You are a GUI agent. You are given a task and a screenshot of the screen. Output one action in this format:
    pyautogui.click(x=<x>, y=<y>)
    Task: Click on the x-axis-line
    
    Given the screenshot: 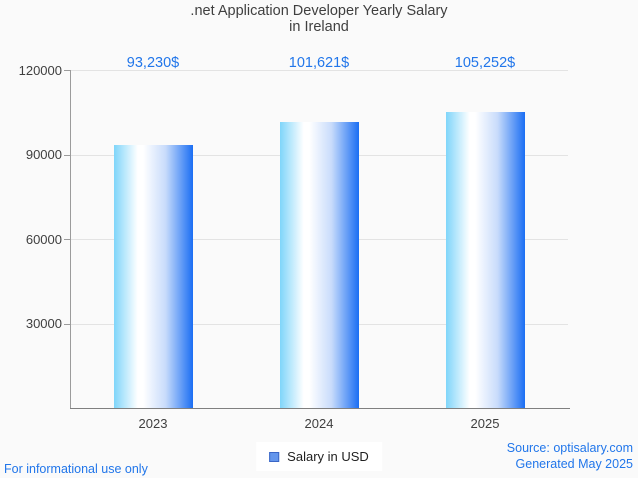 What is the action you would take?
    pyautogui.click(x=320, y=408)
    